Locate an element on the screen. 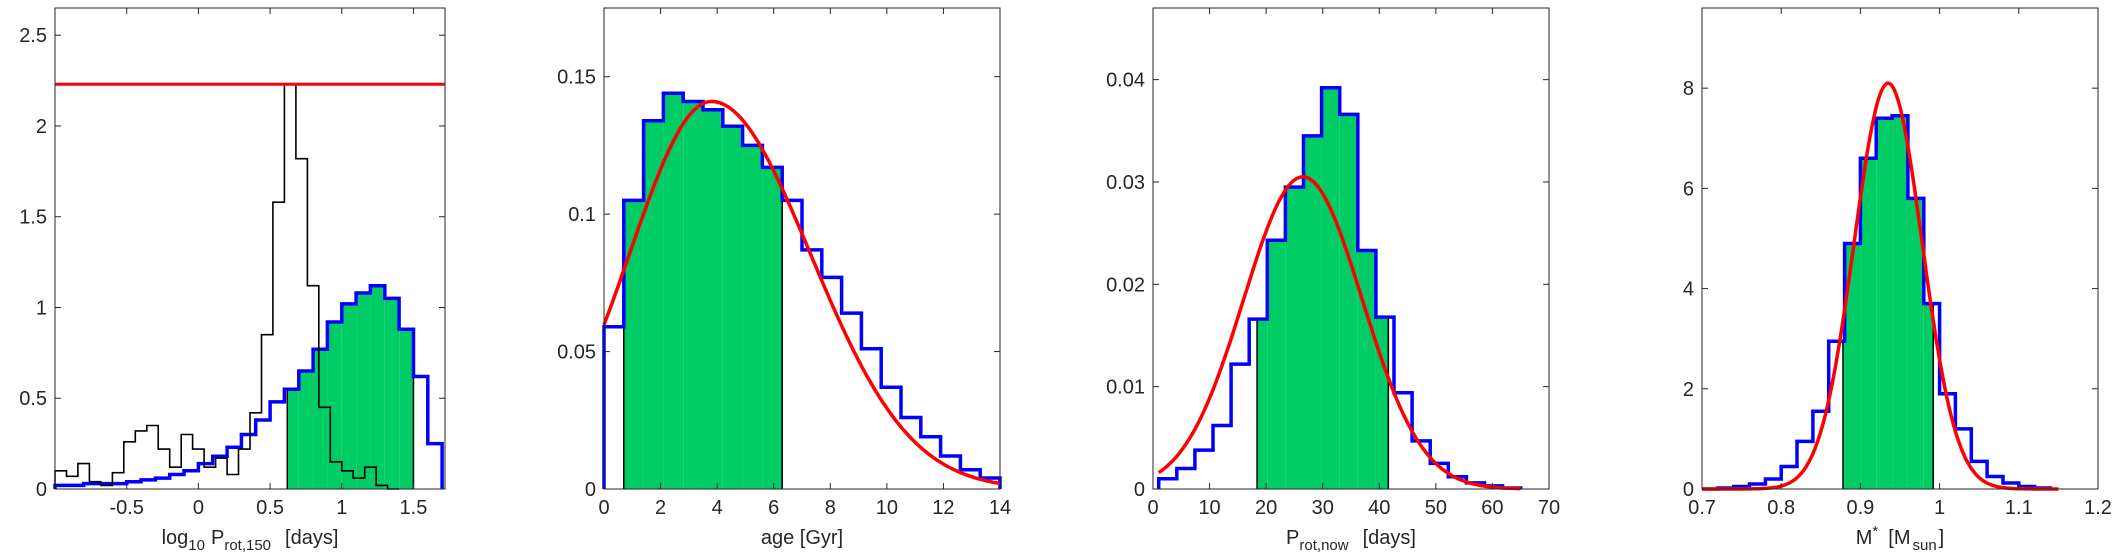 The height and width of the screenshot is (560, 2125). x-tick-label-4-0: 0.7 is located at coordinates (1702, 508).